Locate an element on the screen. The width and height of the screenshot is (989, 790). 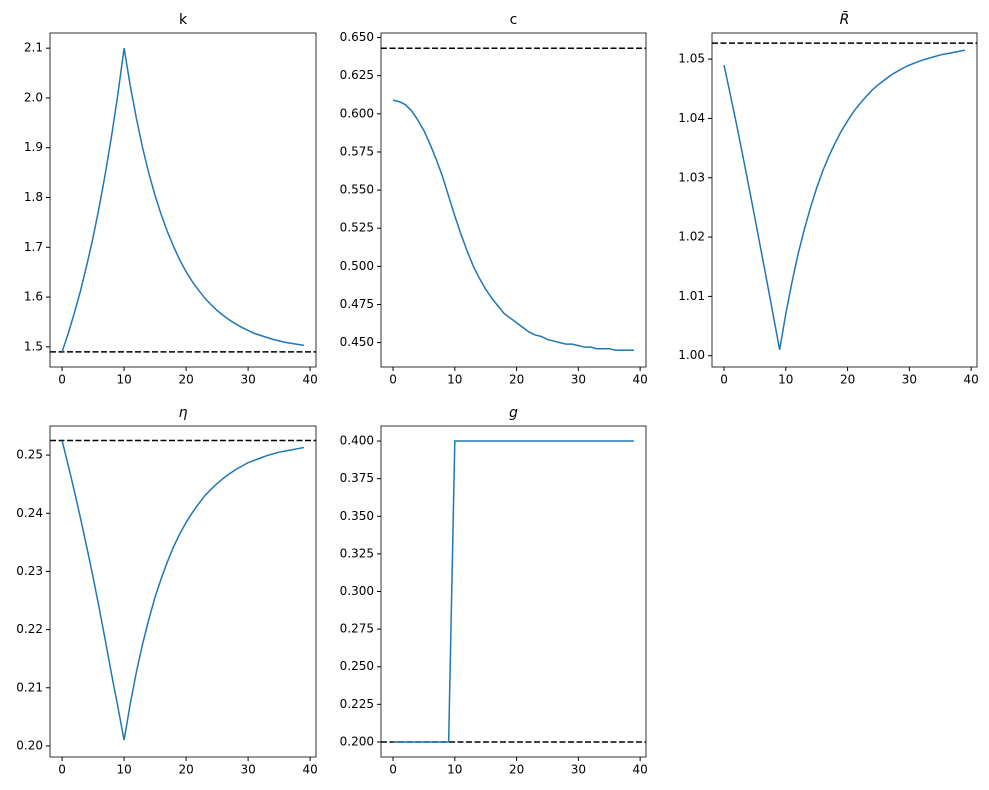
y-tick-label: 0.475 is located at coordinates (357, 304).